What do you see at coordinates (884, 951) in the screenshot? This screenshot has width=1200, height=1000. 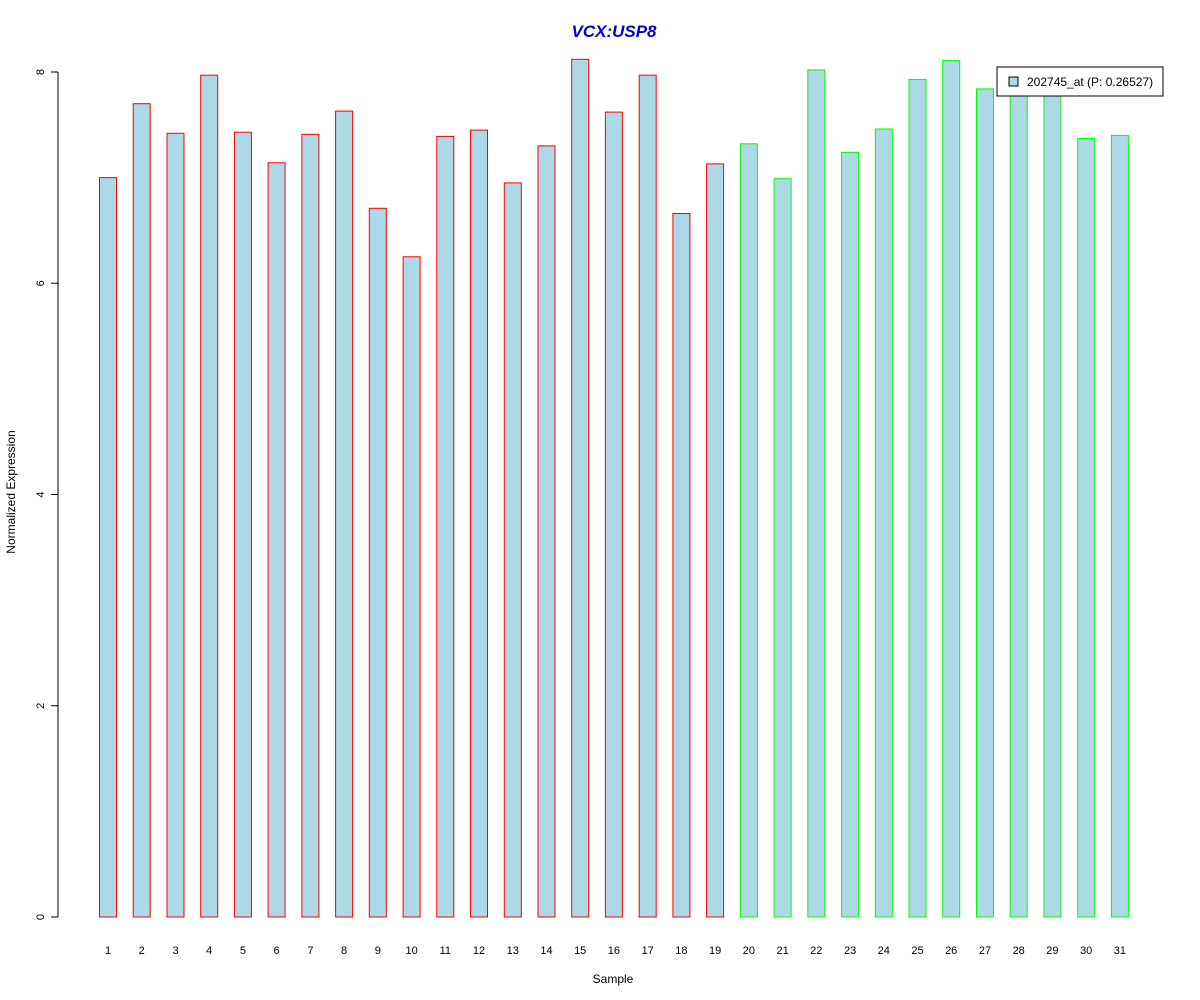 I see `x-tick-label: 24` at bounding box center [884, 951].